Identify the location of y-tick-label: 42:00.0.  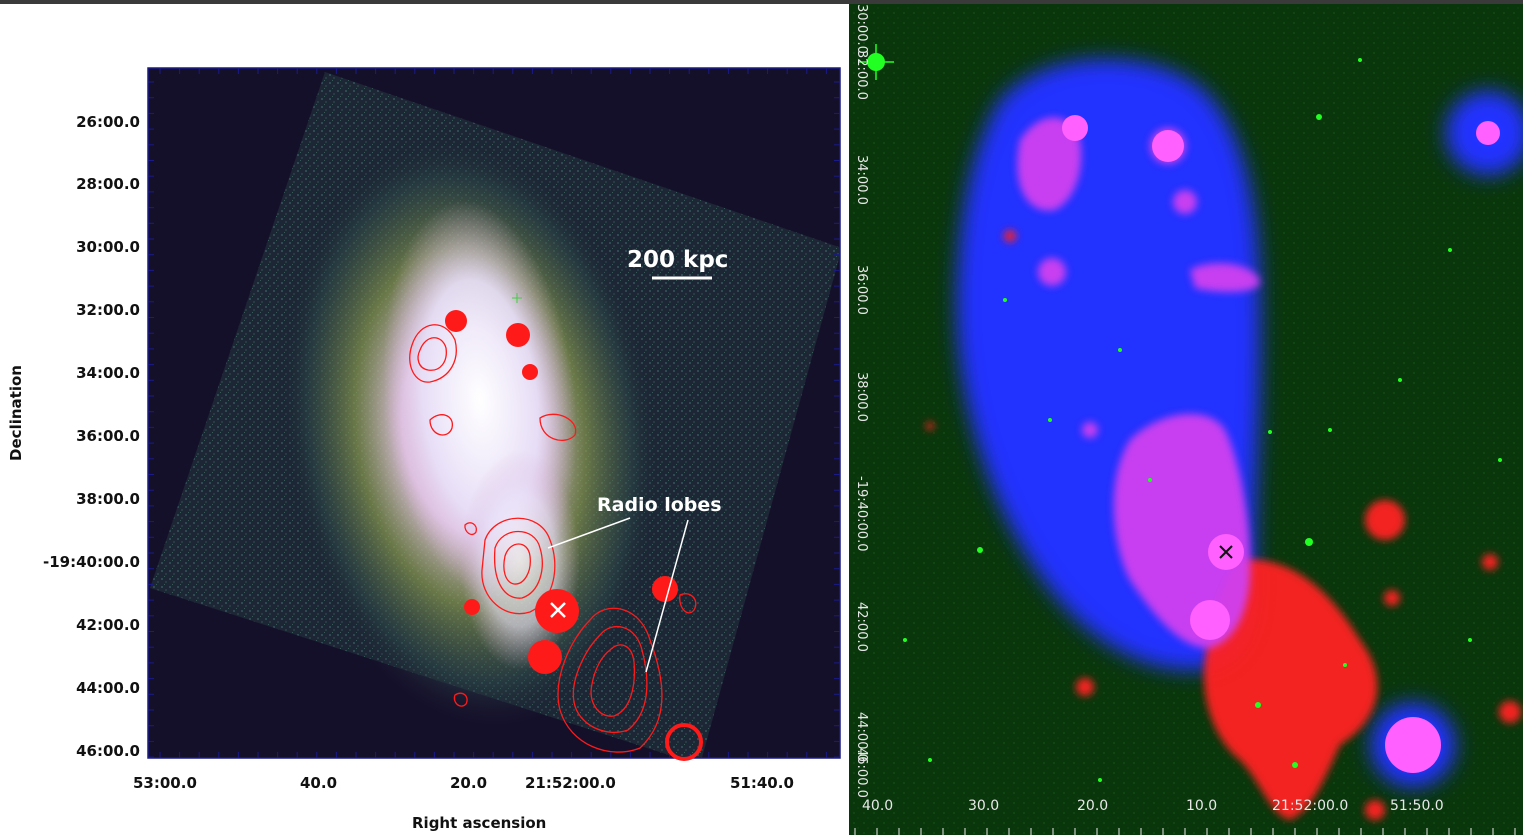
(108, 625).